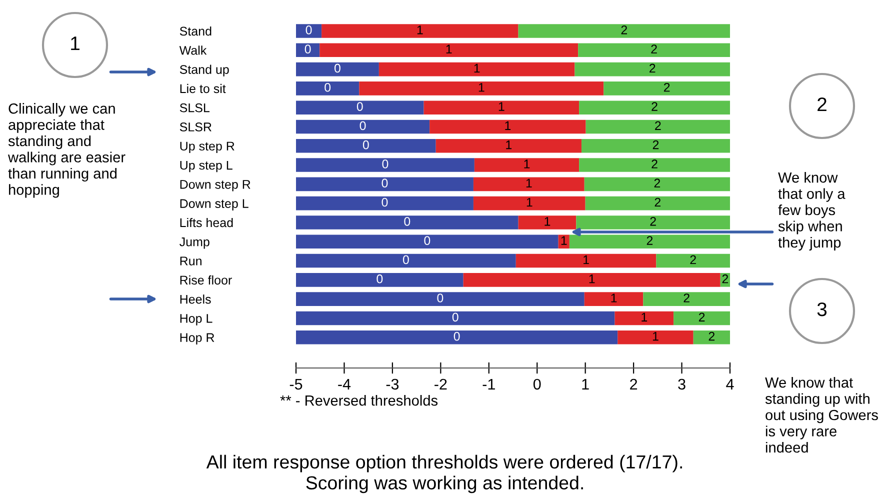  I want to click on y-tick-label: Stand up, so click(204, 70).